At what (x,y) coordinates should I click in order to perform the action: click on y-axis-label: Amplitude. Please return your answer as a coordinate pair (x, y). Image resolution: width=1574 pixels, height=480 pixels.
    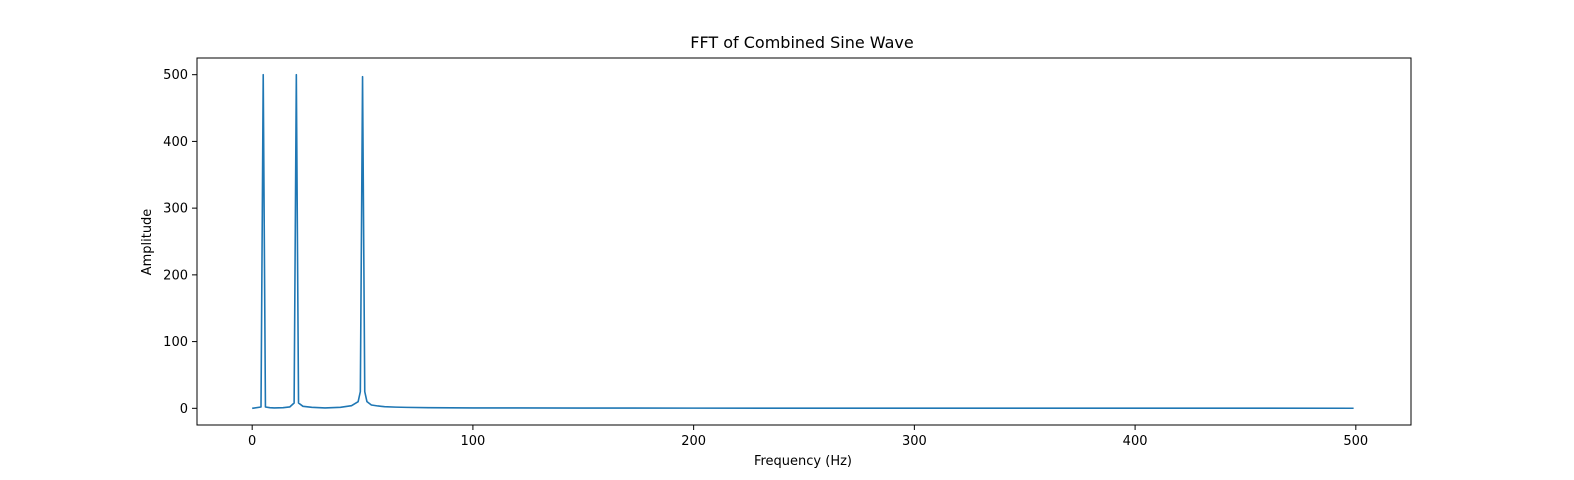
    Looking at the image, I should click on (147, 242).